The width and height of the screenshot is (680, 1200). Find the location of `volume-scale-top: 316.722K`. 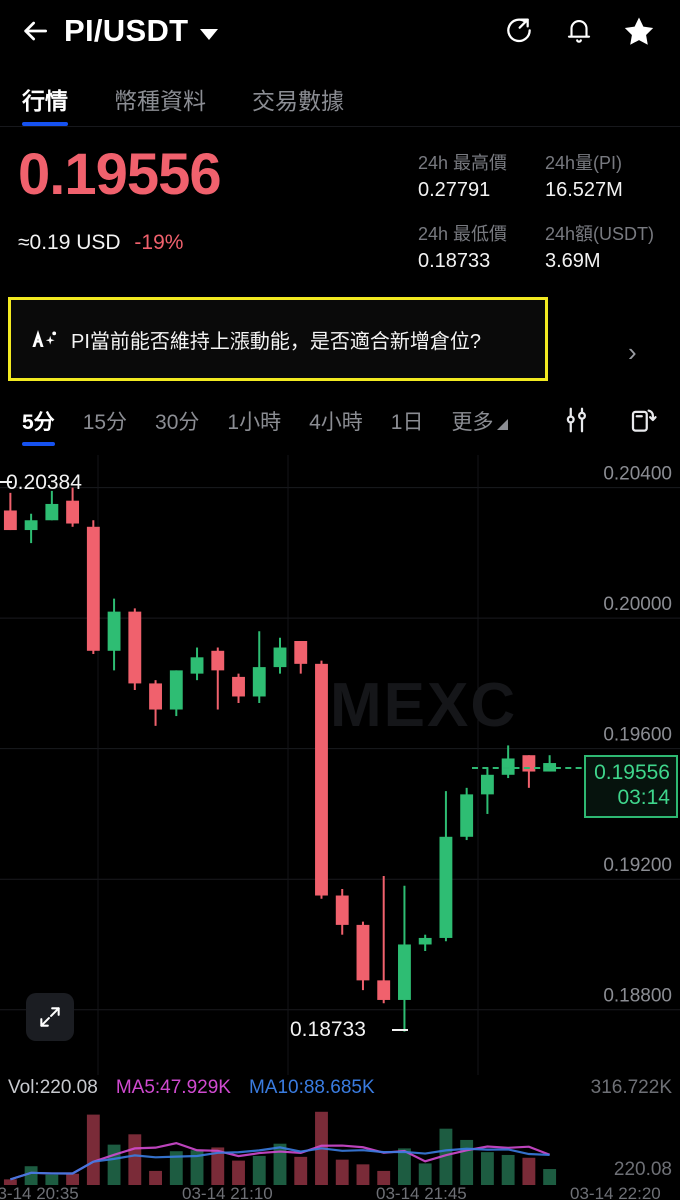

volume-scale-top: 316.722K is located at coordinates (631, 1087).